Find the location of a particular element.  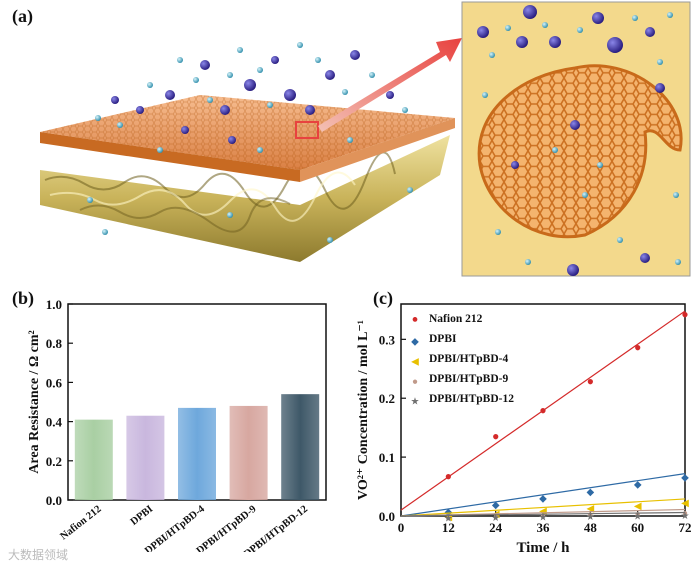

fit-line-dpbi is located at coordinates (543, 495).